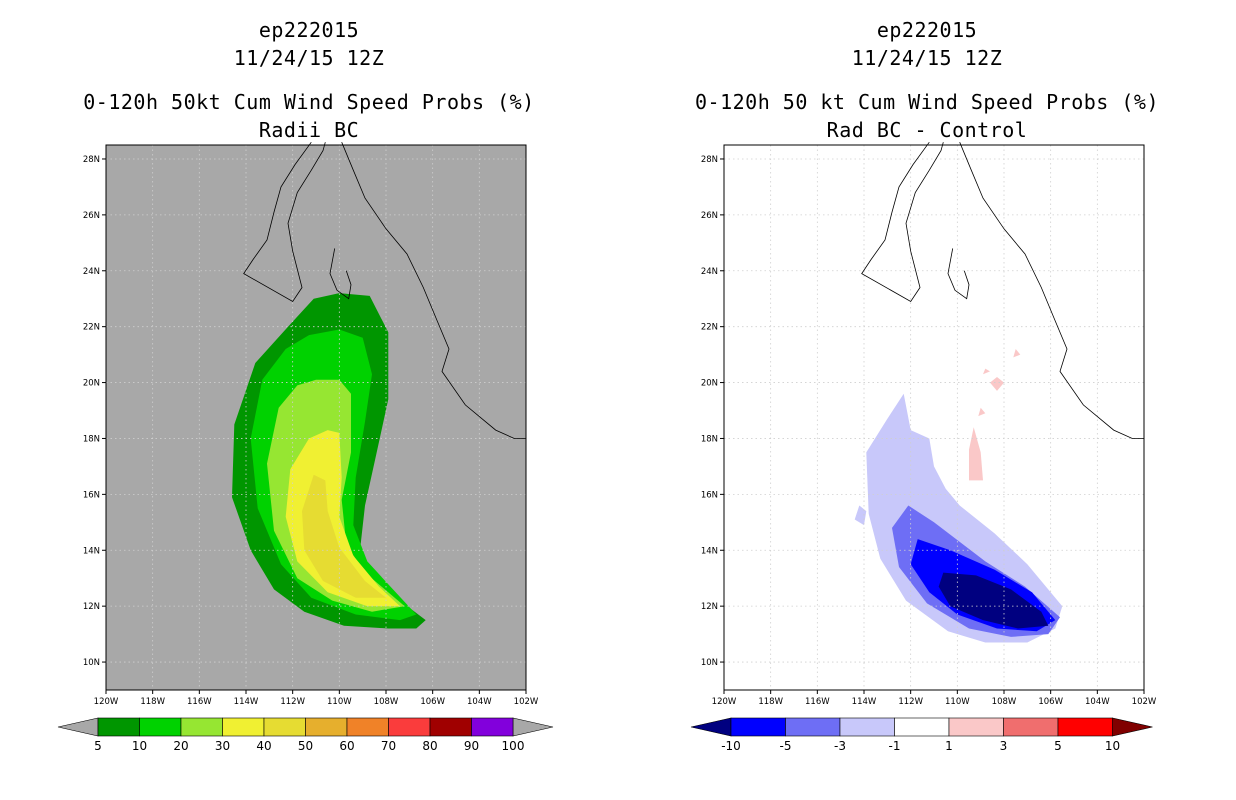 This screenshot has width=1236, height=800. I want to click on colorbar-label: 50, so click(305, 746).